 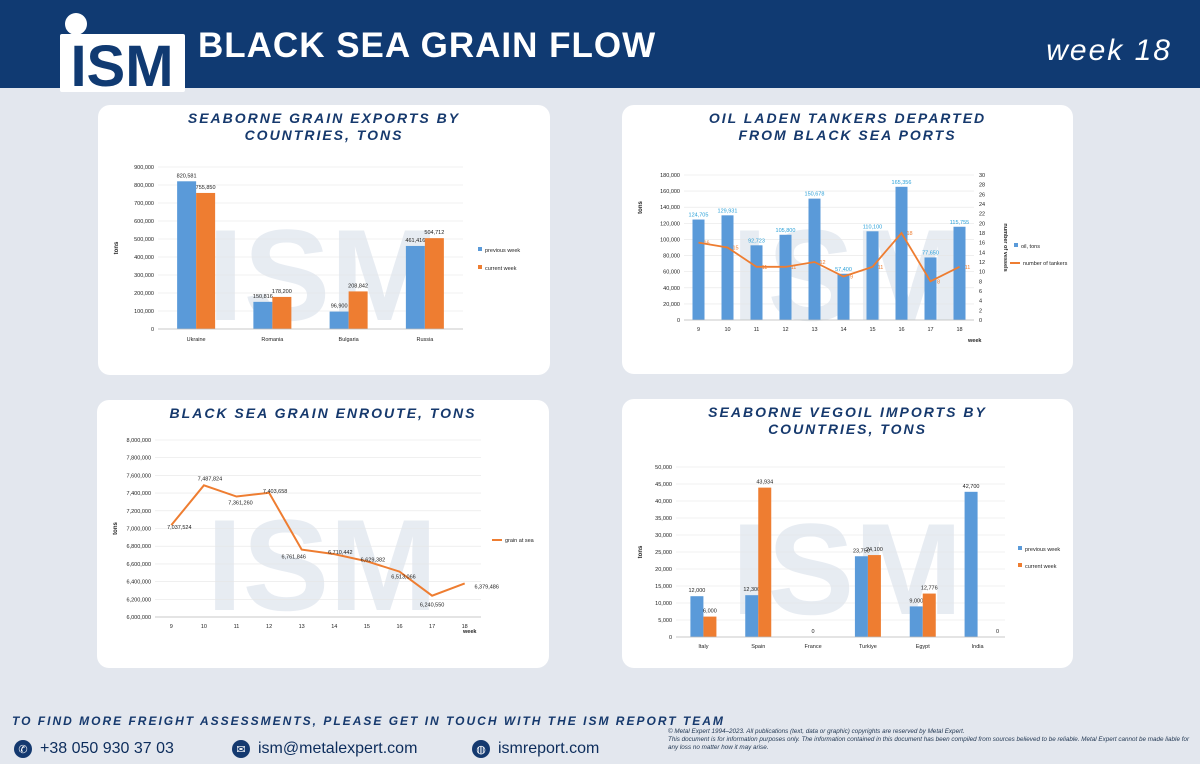 I want to click on y-tick-label: 4, so click(x=980, y=302).